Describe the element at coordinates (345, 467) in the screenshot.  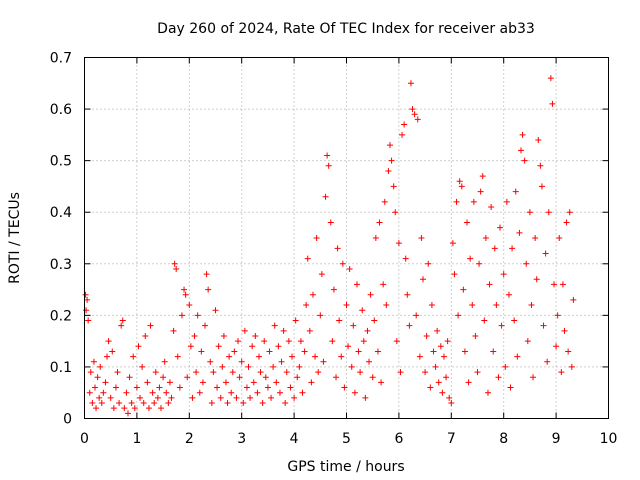
I see `x-axis-label: GPS time / hours` at that location.